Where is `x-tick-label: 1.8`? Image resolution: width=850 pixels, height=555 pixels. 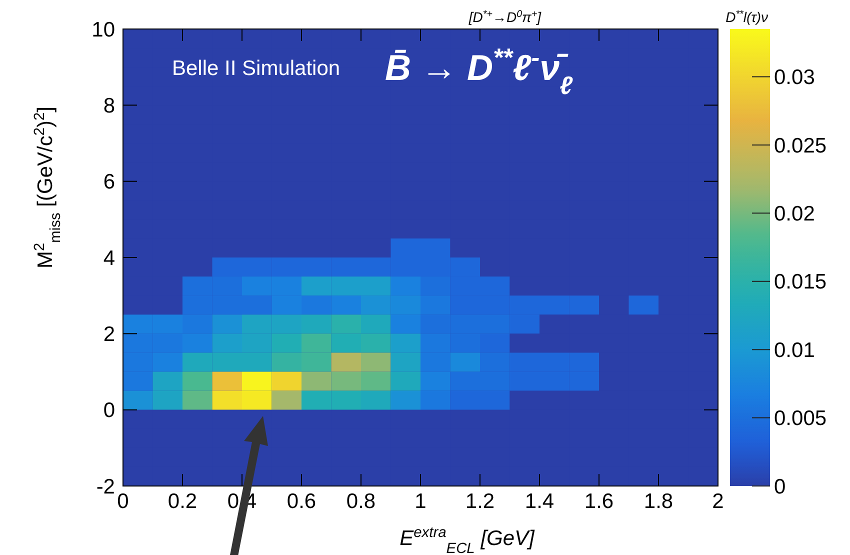
x-tick-label: 1.8 is located at coordinates (659, 501).